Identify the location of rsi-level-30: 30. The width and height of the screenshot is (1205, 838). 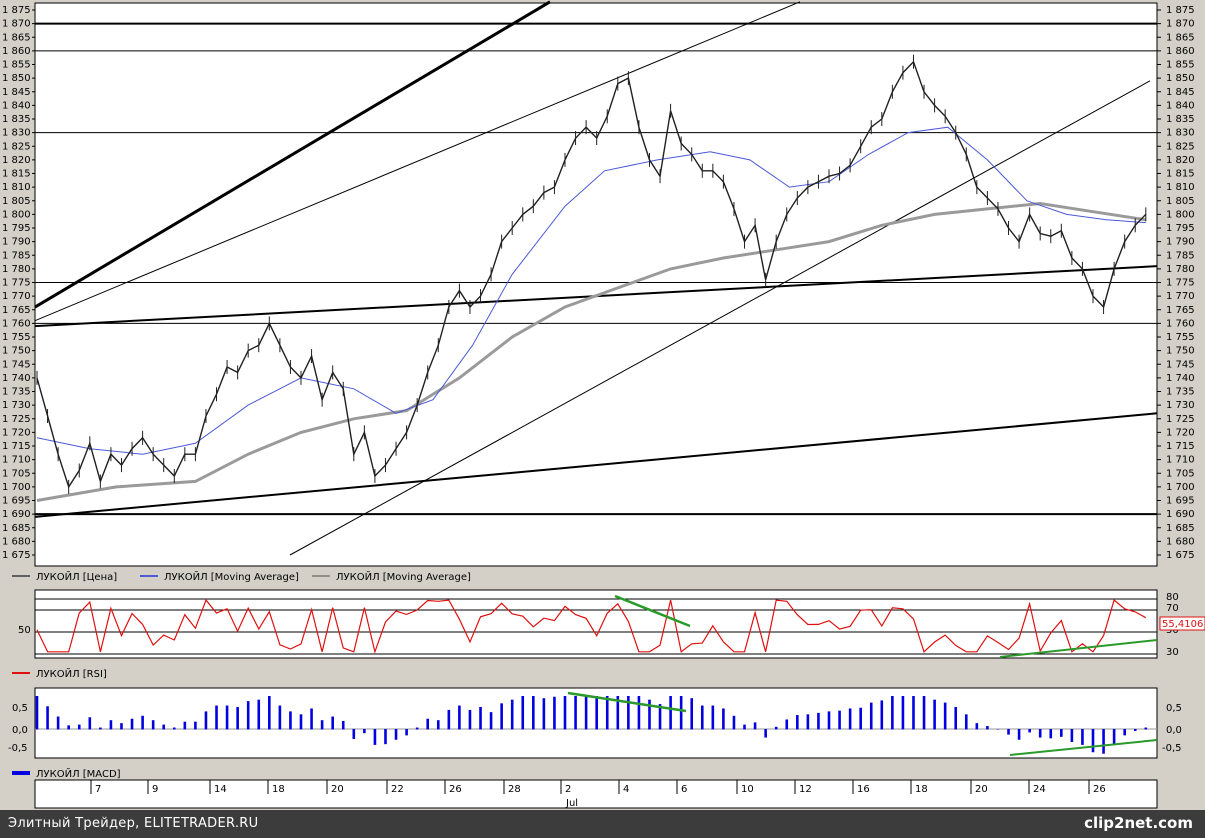
(1172, 652).